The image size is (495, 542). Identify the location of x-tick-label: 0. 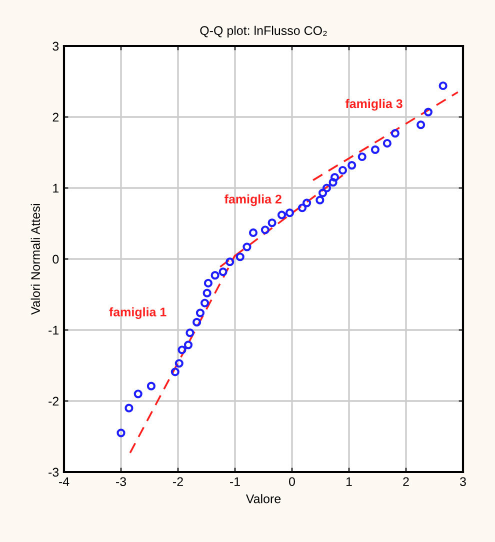
(292, 481).